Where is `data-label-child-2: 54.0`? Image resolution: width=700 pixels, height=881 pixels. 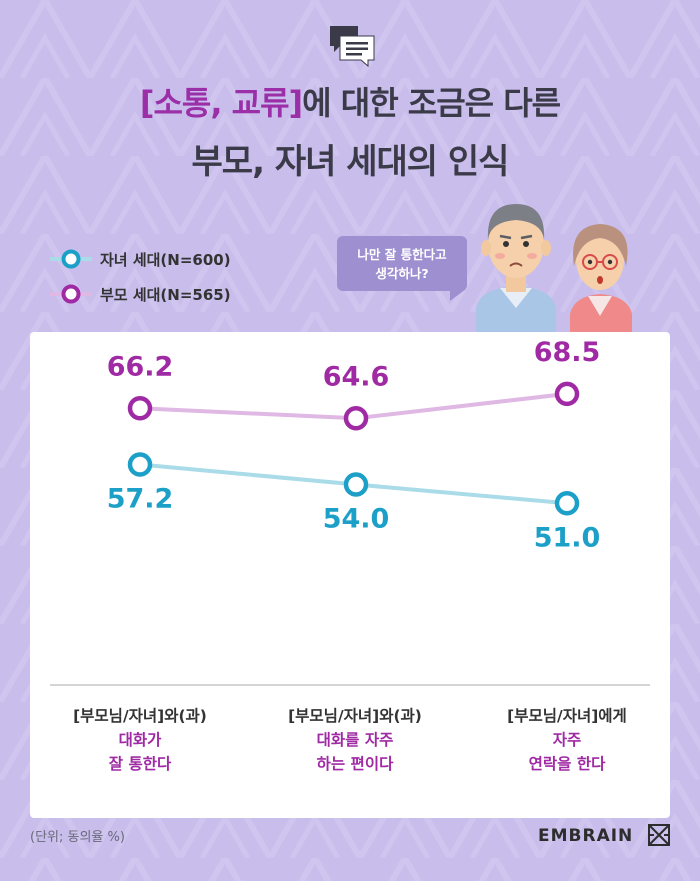
data-label-child-2: 54.0 is located at coordinates (356, 519).